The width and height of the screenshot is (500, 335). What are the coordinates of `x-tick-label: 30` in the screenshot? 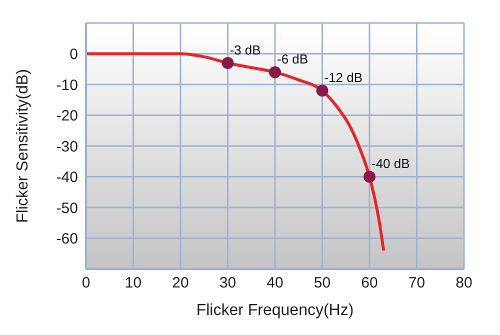 It's located at (227, 283).